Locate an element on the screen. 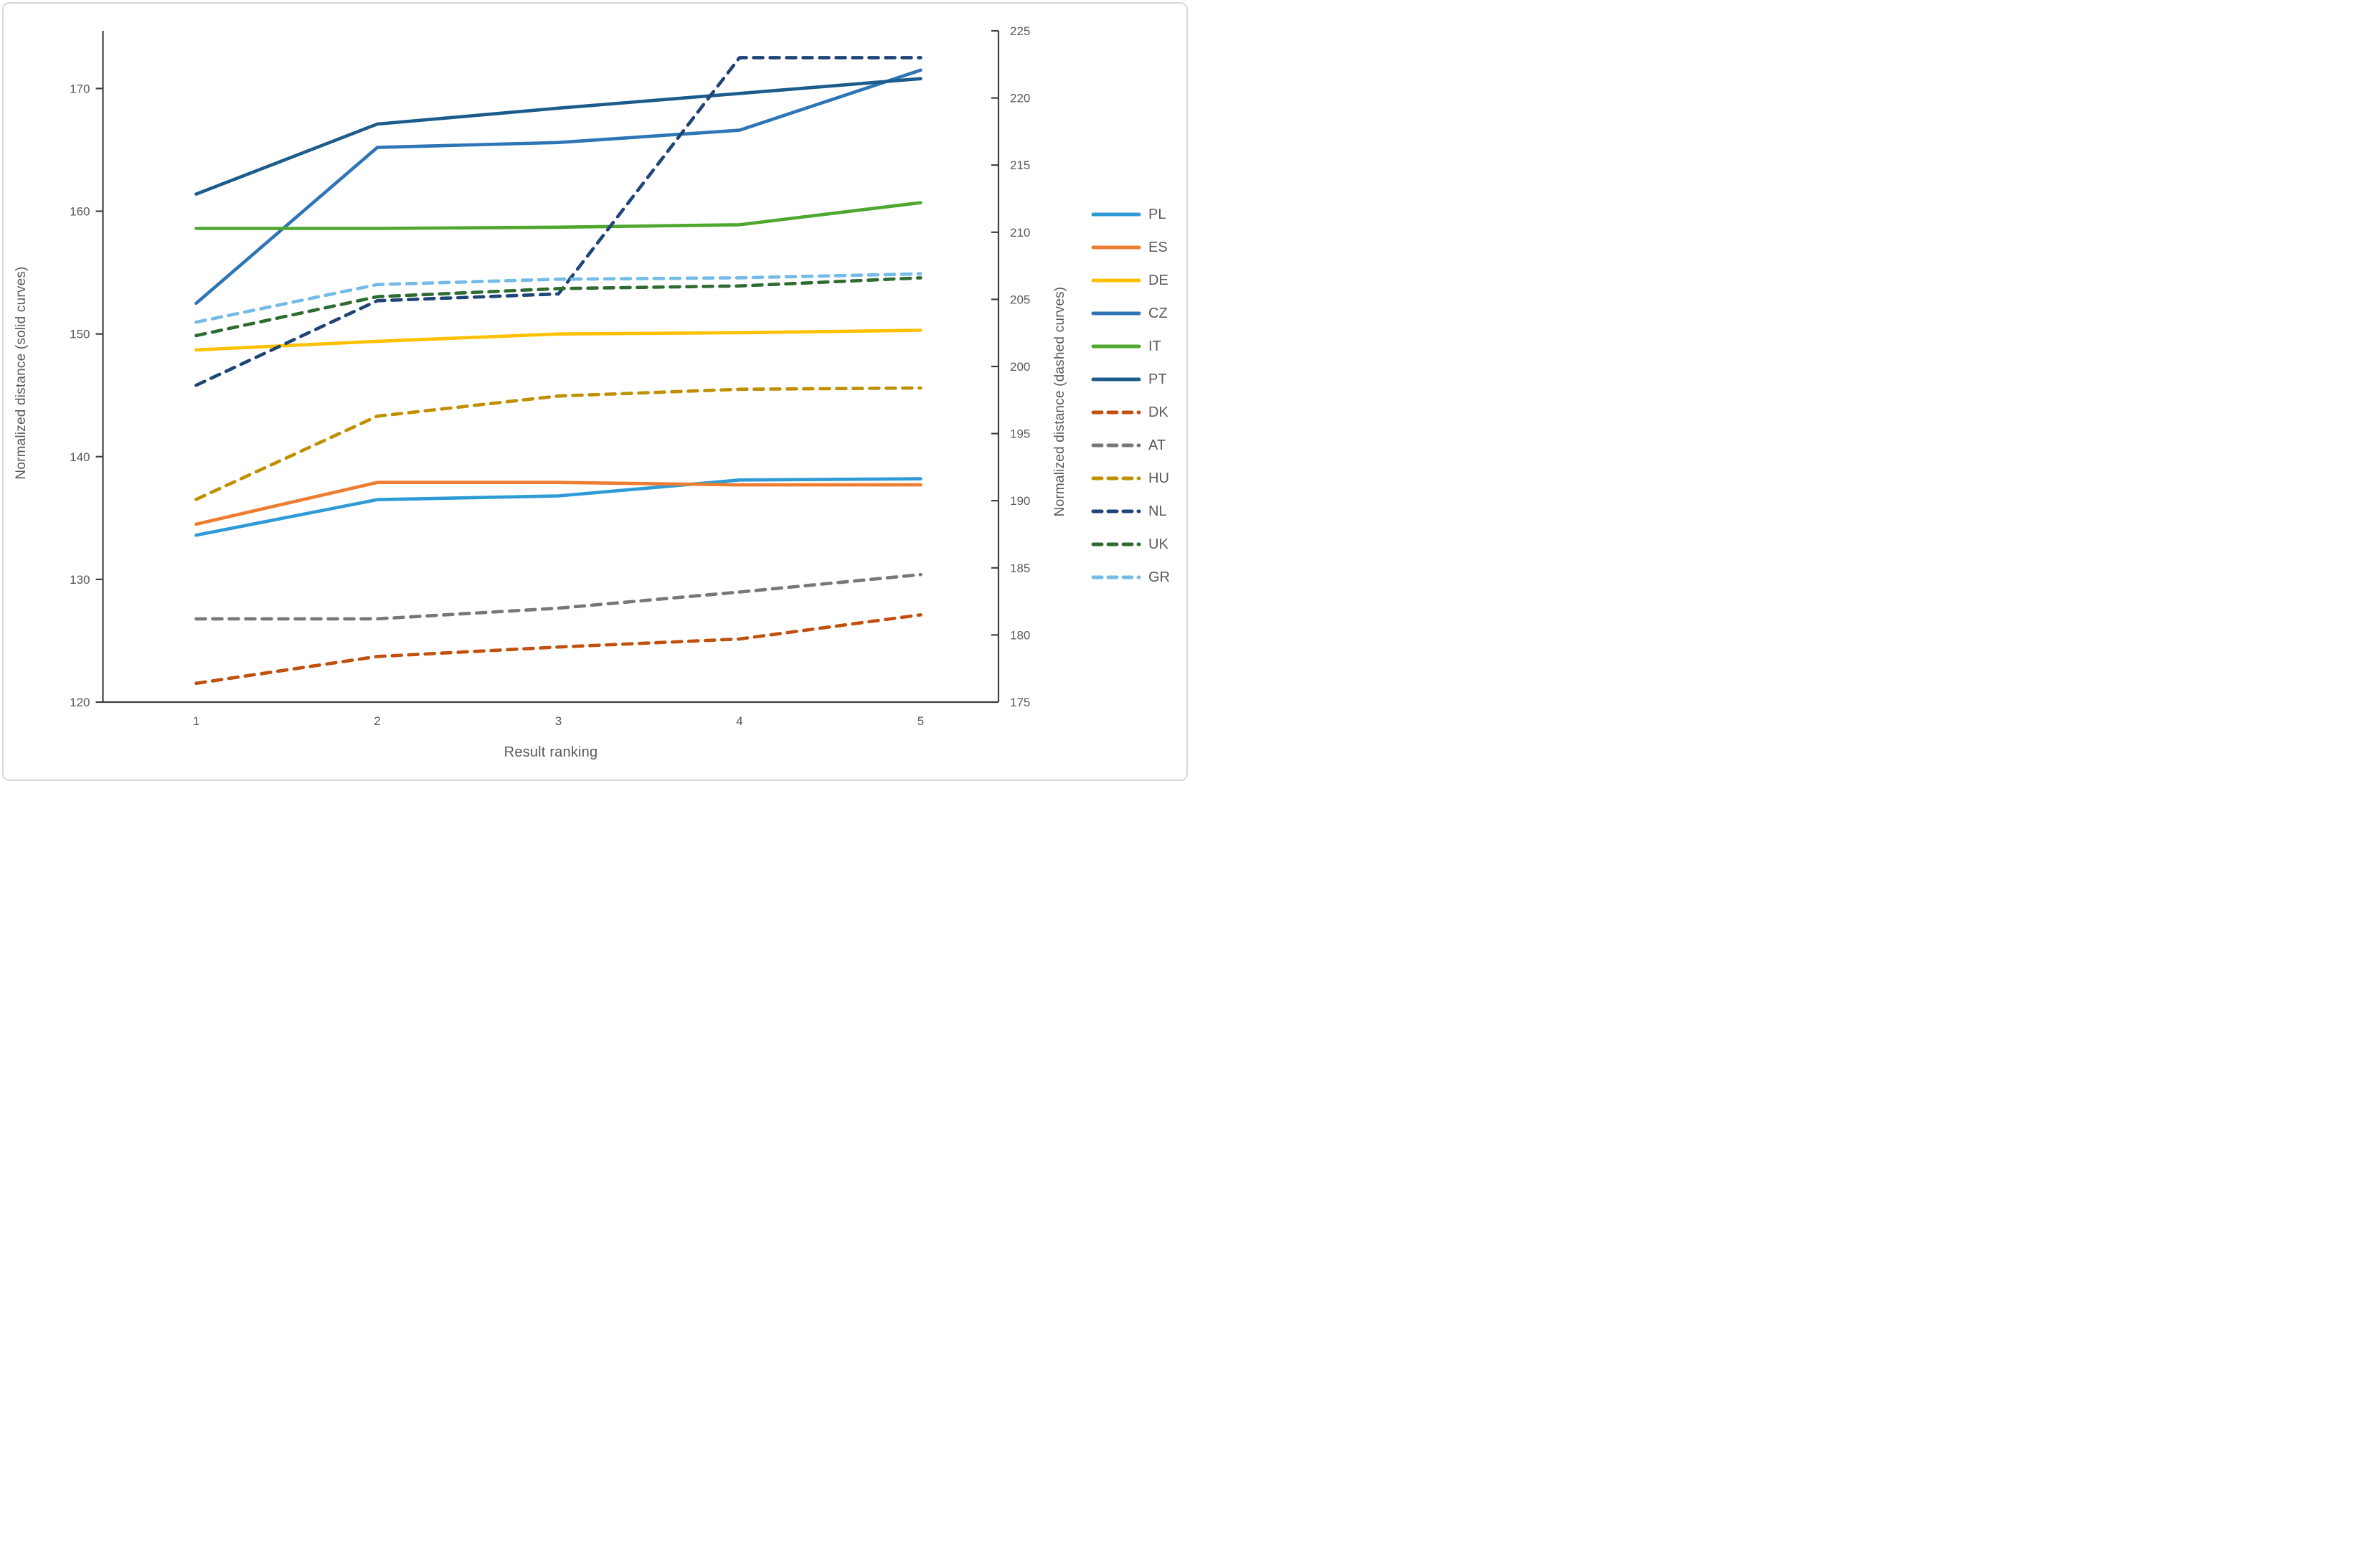 The height and width of the screenshot is (1567, 2380). legend-label-GR: GR is located at coordinates (1159, 577).